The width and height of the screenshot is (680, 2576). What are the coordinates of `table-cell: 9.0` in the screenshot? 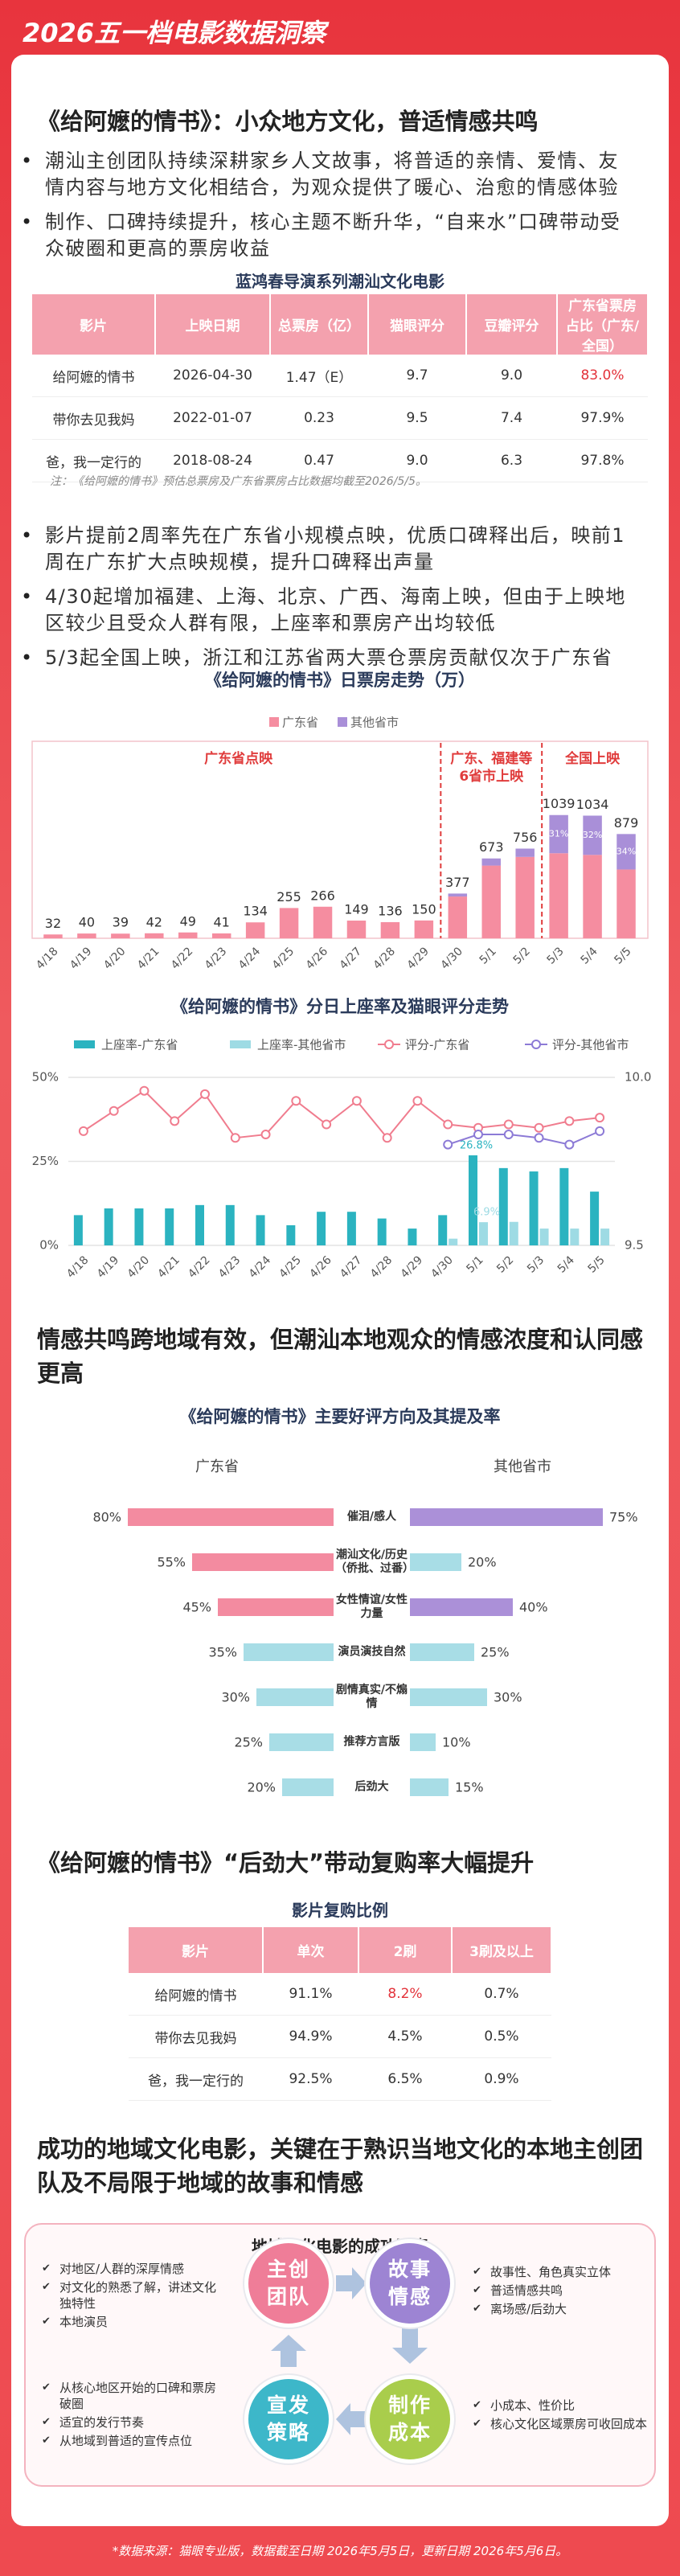 It's located at (417, 461).